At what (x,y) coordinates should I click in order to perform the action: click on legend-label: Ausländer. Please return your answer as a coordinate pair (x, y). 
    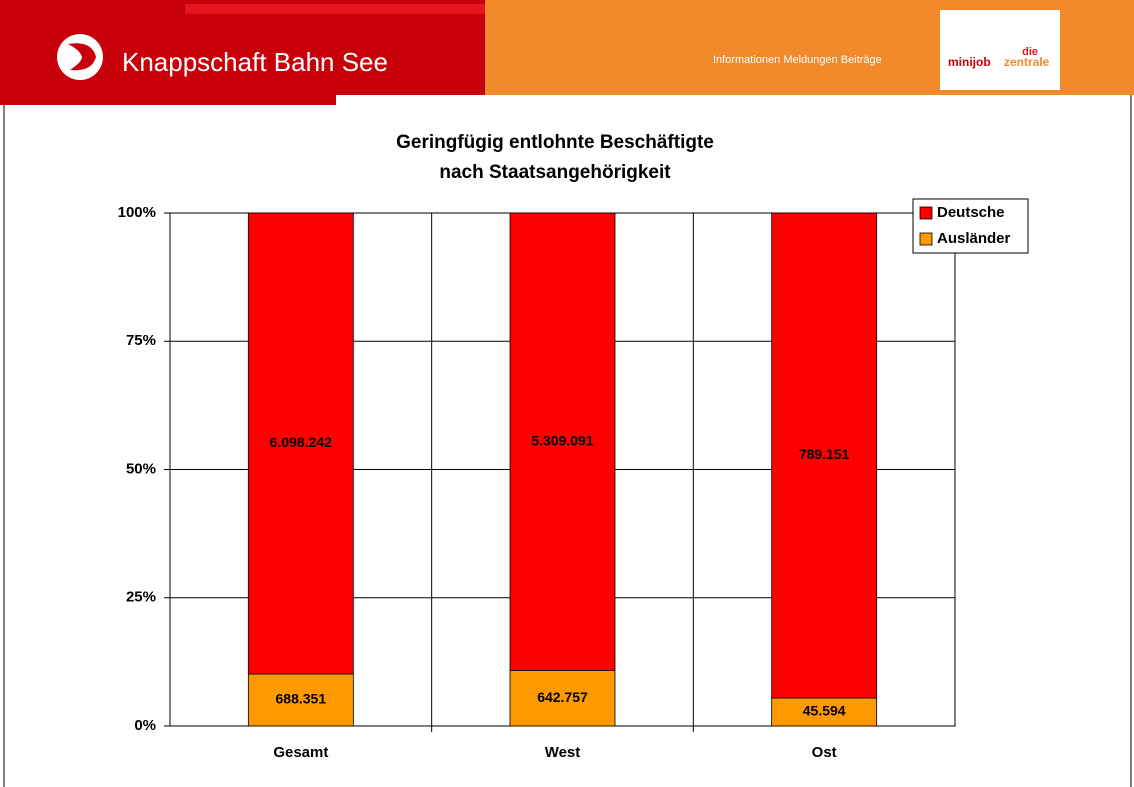
    Looking at the image, I should click on (974, 238).